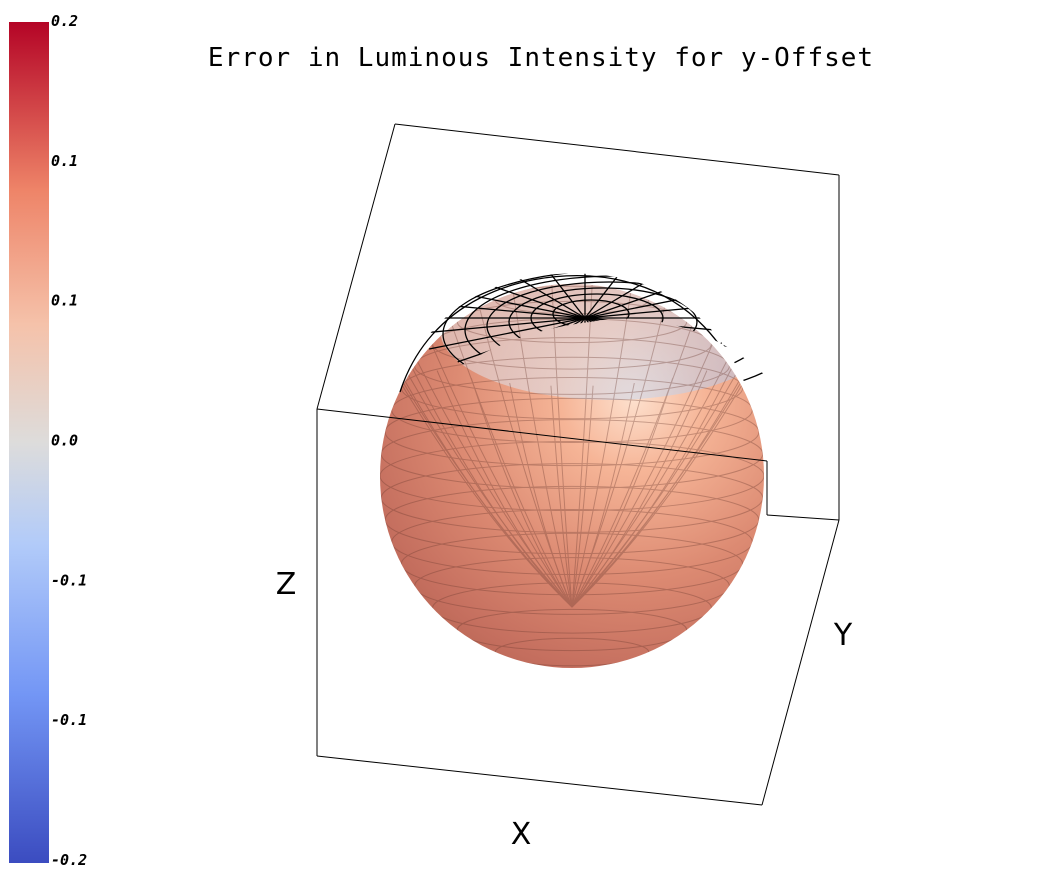  Describe the element at coordinates (69, 860) in the screenshot. I see `colorbar-tick-label: -0.2` at that location.